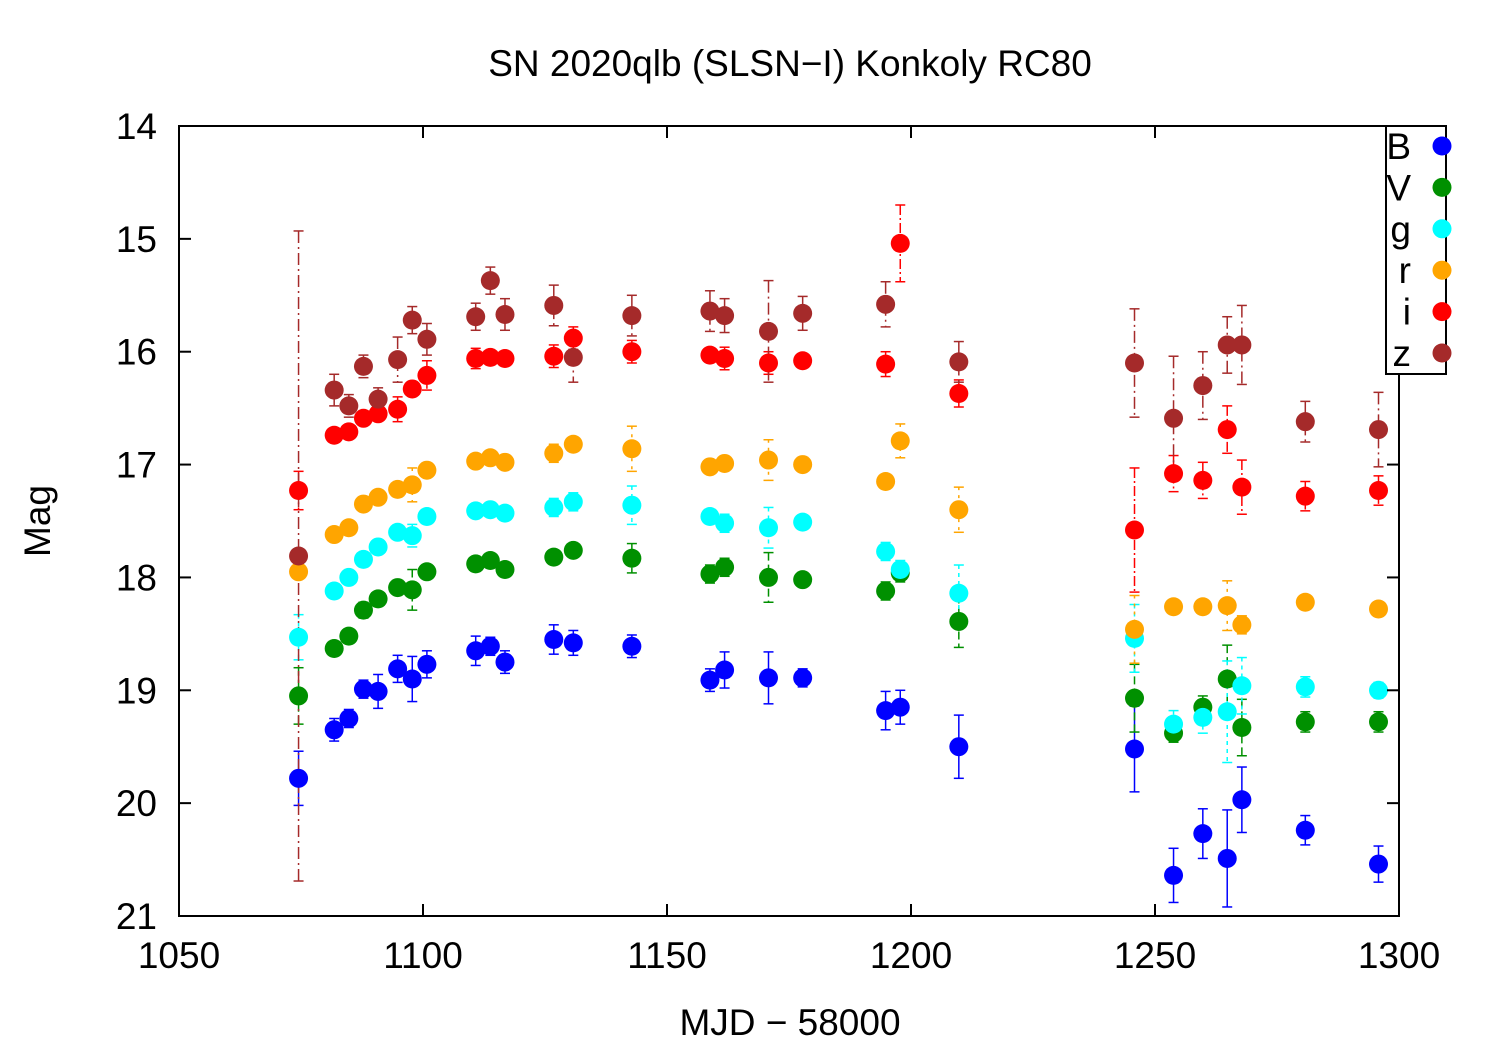  What do you see at coordinates (136, 352) in the screenshot?
I see `y-tick-label: 16` at bounding box center [136, 352].